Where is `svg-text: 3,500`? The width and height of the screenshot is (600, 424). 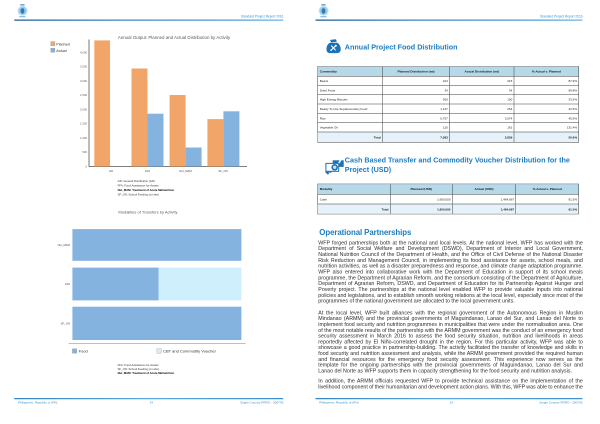 svg-text: 3,500 is located at coordinates (83, 67).